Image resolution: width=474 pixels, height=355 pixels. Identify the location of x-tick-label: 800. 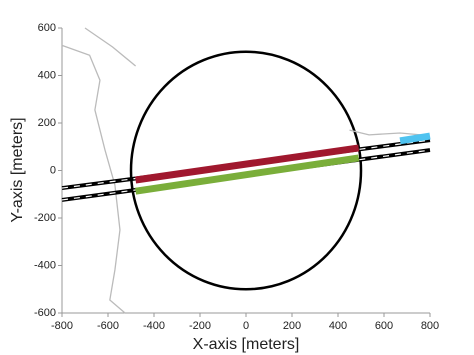
(430, 326).